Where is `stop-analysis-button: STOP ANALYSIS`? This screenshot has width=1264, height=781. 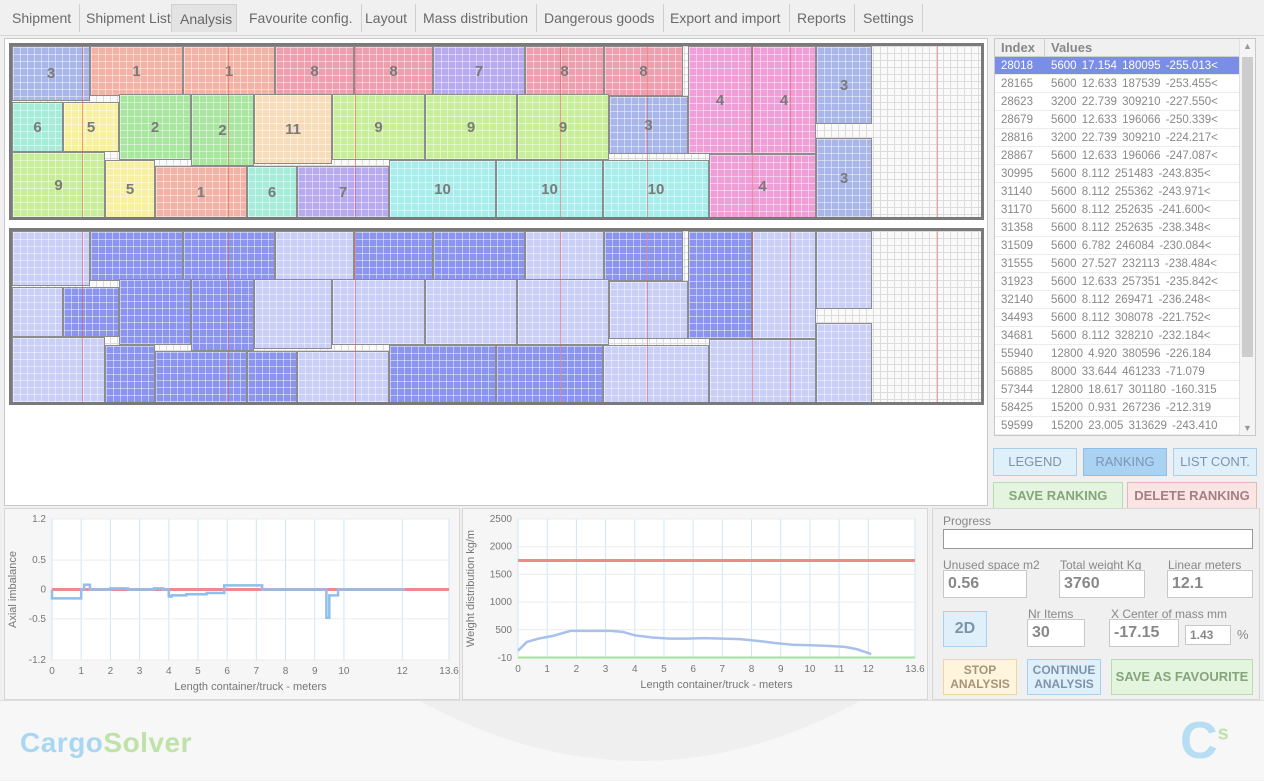 stop-analysis-button: STOP ANALYSIS is located at coordinates (980, 677).